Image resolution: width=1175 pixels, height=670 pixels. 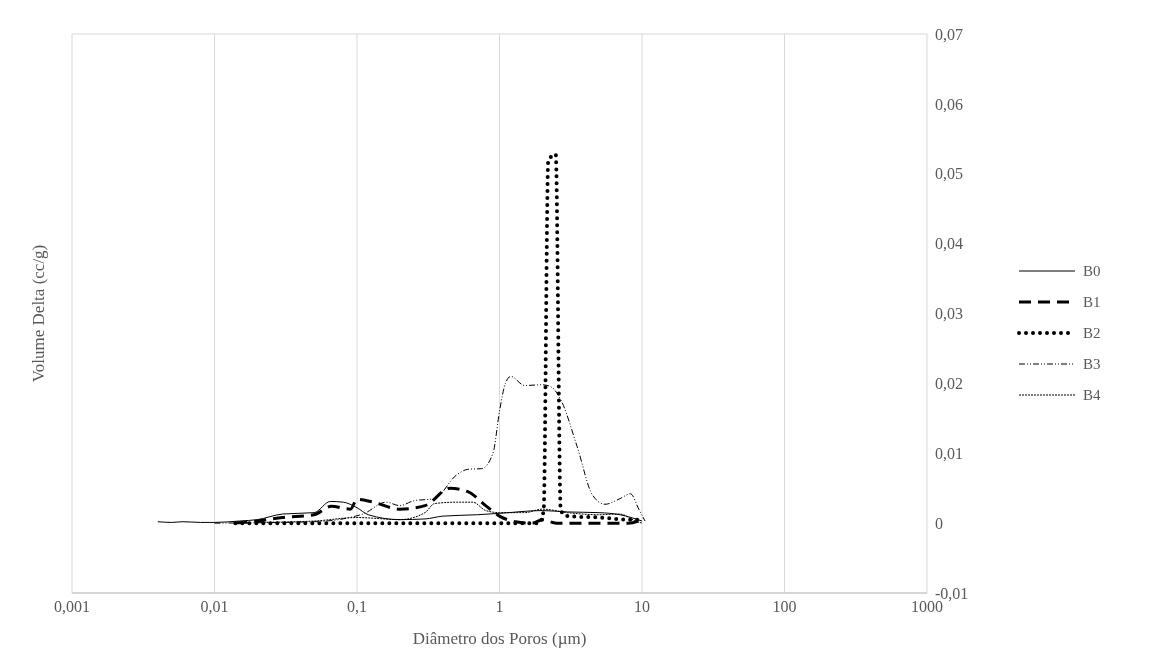 What do you see at coordinates (357, 607) in the screenshot?
I see `x-tick-label: 0,1` at bounding box center [357, 607].